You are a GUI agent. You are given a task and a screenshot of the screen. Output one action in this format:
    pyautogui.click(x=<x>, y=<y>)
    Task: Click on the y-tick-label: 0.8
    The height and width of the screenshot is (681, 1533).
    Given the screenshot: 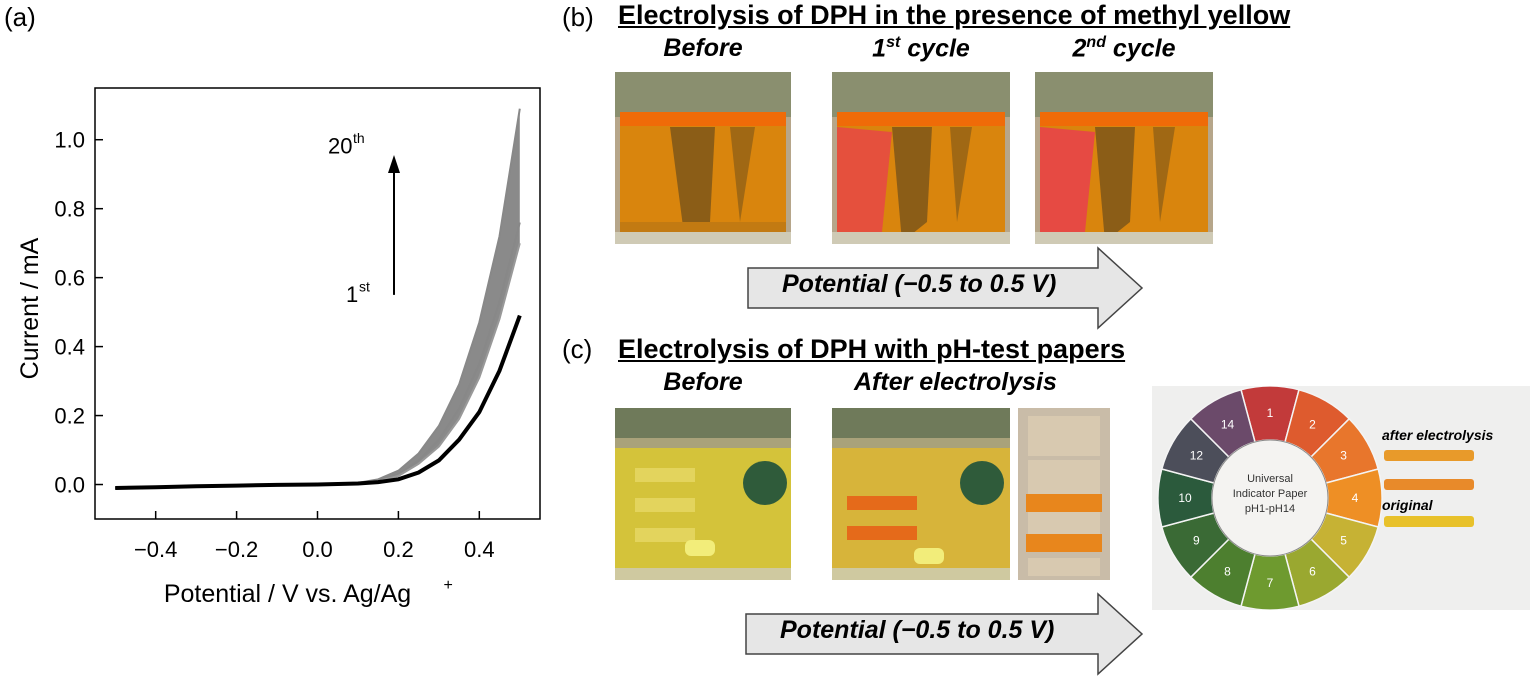 What is the action you would take?
    pyautogui.click(x=69, y=209)
    